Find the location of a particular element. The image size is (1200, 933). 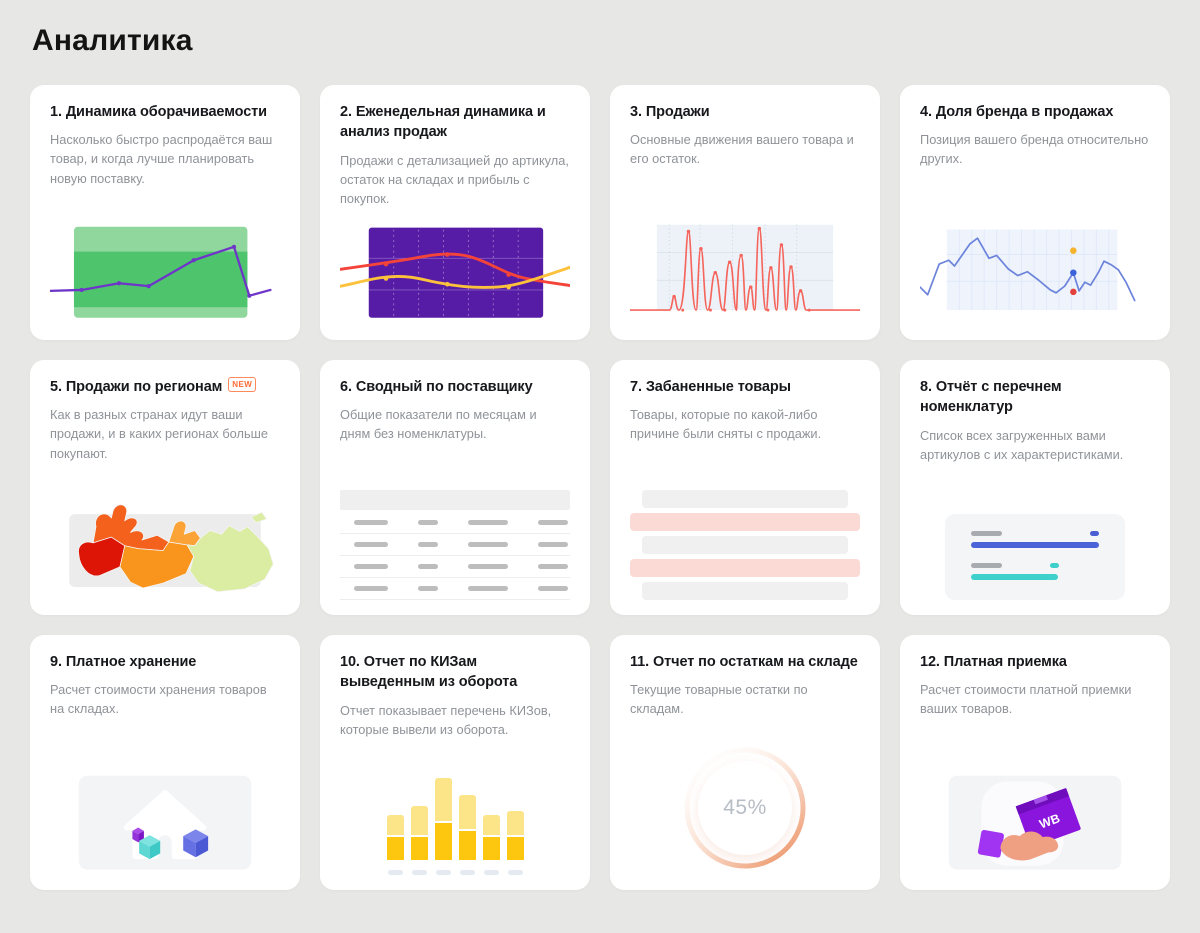

turnover-chart-illustration is located at coordinates (165, 272).